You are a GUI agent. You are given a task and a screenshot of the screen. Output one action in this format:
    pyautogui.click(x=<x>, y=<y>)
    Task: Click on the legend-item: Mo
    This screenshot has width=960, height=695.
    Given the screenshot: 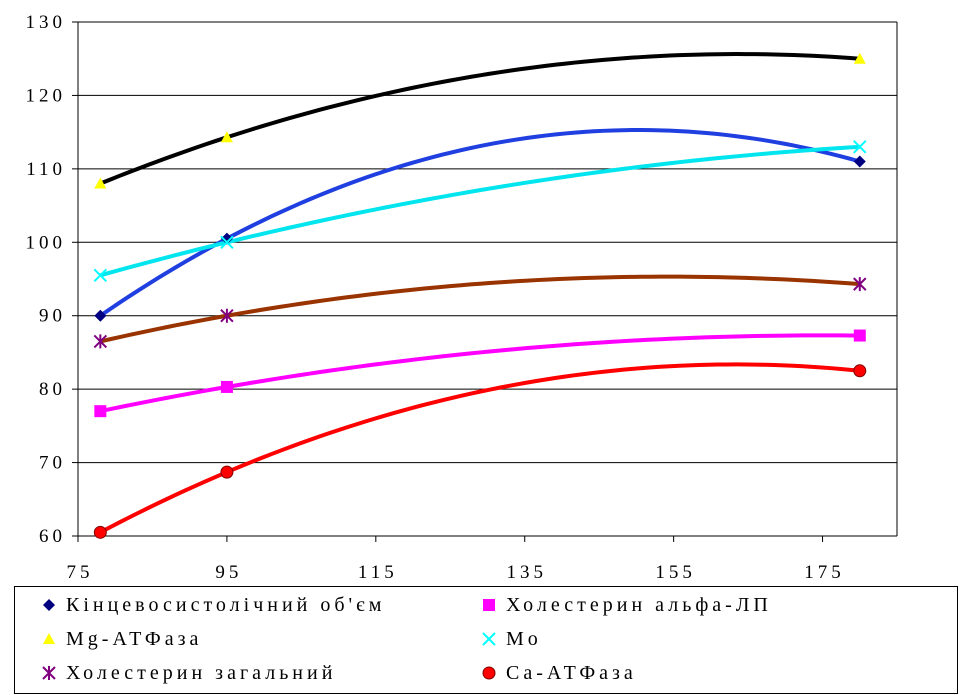 What is the action you would take?
    pyautogui.click(x=511, y=639)
    